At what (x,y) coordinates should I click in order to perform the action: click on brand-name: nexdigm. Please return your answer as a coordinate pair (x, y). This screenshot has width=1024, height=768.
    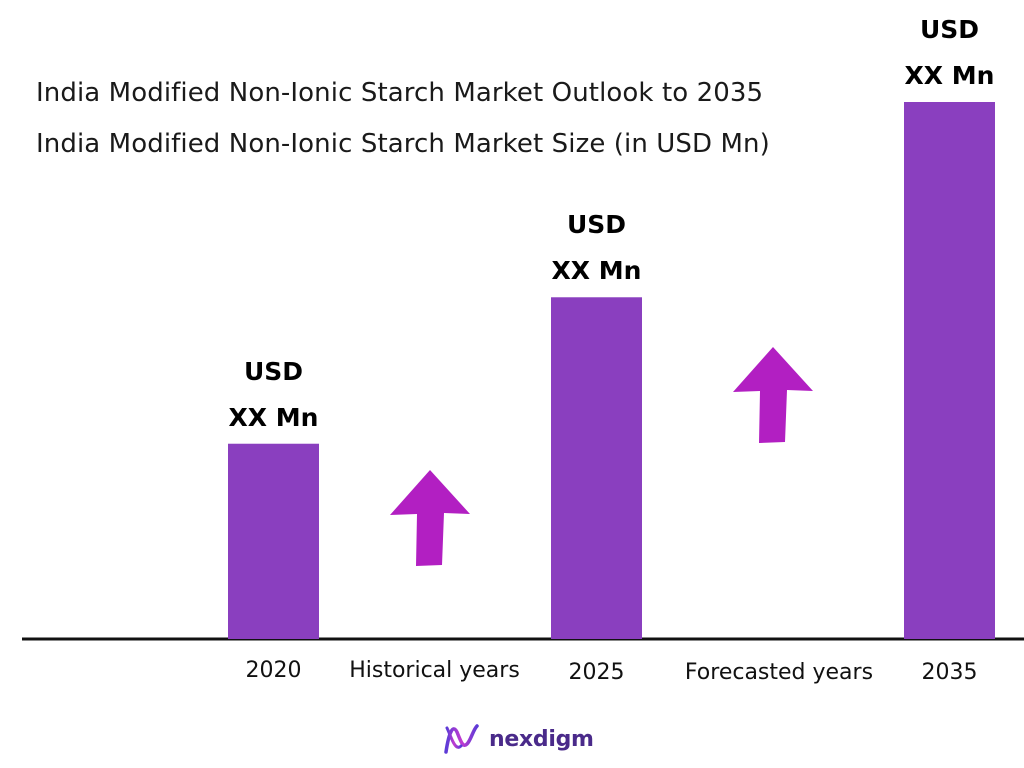
    Looking at the image, I should click on (541, 739).